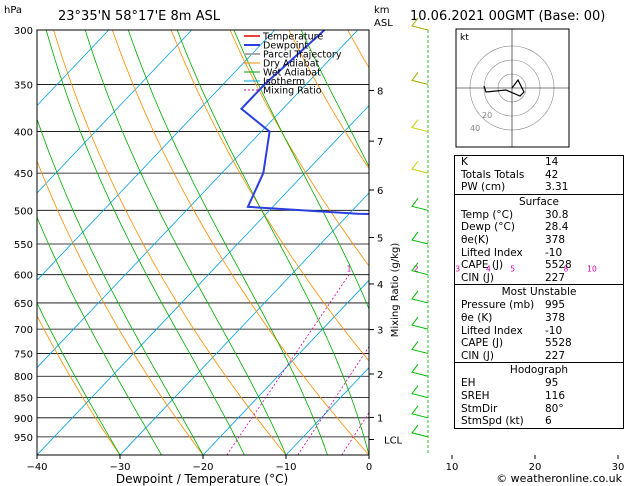 Image resolution: width=629 pixels, height=486 pixels. Describe the element at coordinates (488, 227) in the screenshot. I see `stat-label: Dewp (°C)` at that location.